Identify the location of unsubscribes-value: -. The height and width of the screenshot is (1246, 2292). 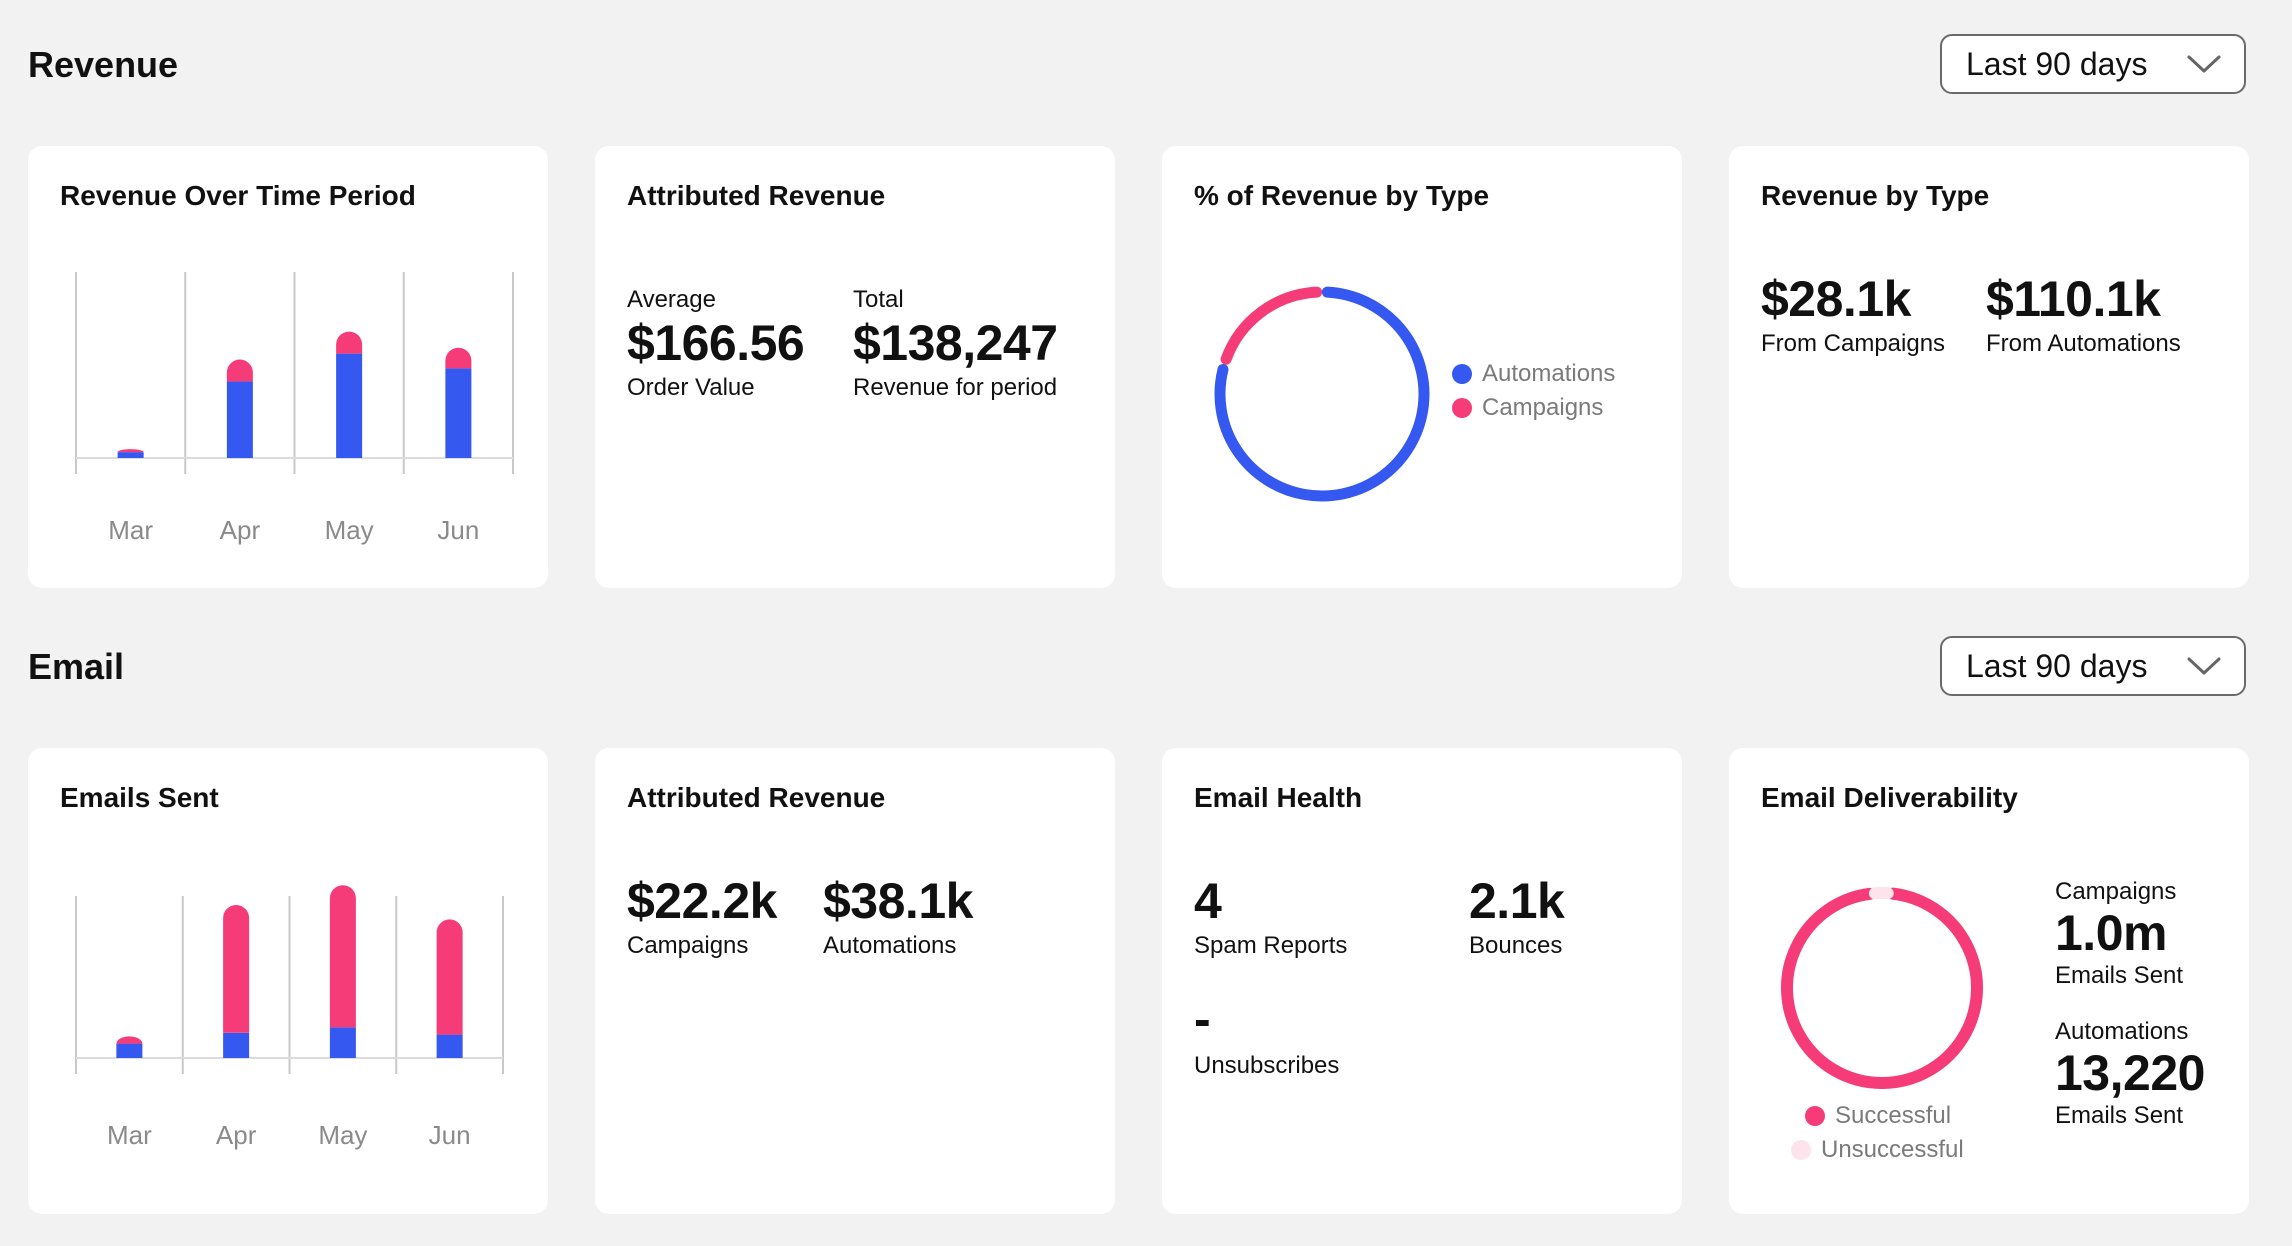
(1202, 1019).